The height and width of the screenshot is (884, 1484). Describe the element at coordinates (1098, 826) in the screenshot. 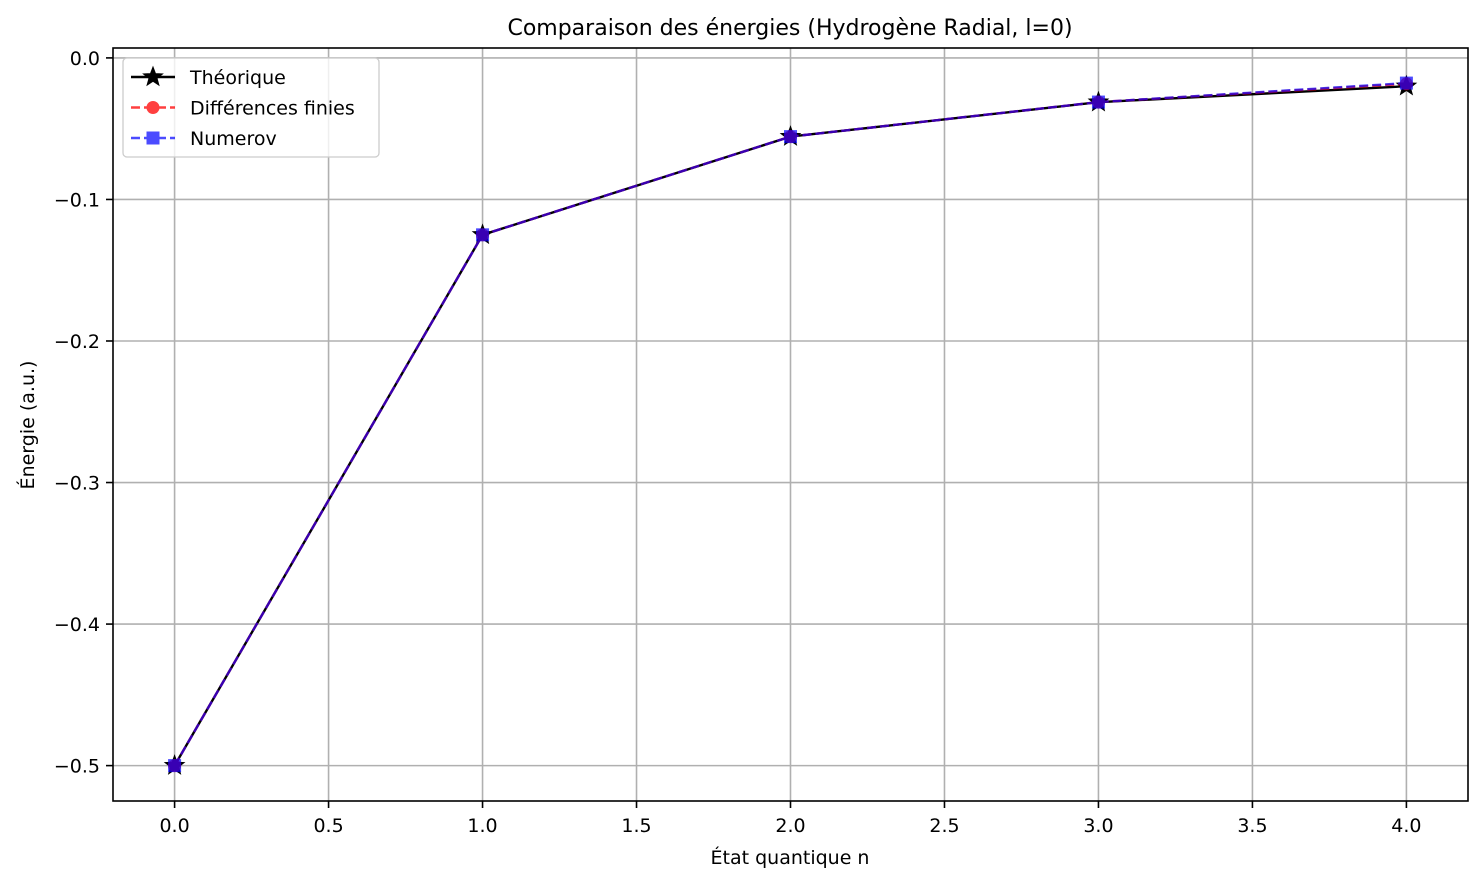

I see `x-tick-label: 3.0` at that location.